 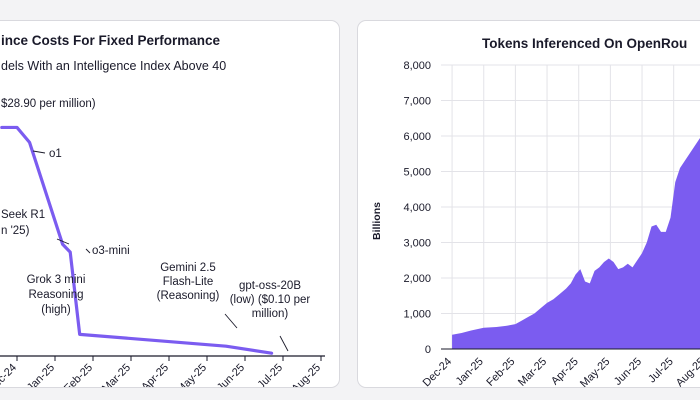 What do you see at coordinates (417, 244) in the screenshot?
I see `right-y-tick-label: 3,000` at bounding box center [417, 244].